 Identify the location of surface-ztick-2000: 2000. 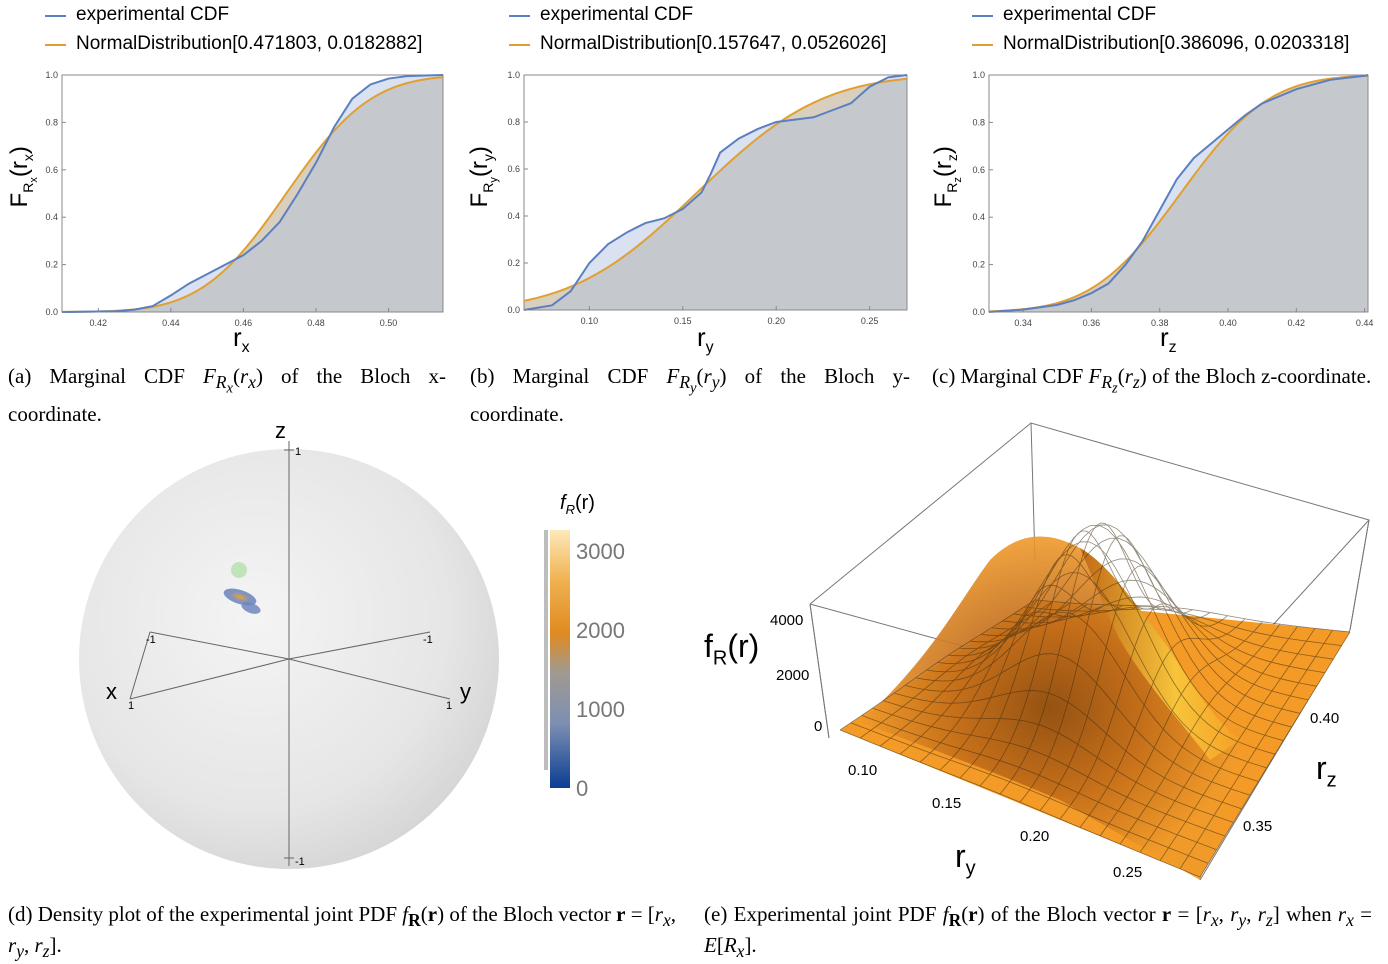
(793, 675).